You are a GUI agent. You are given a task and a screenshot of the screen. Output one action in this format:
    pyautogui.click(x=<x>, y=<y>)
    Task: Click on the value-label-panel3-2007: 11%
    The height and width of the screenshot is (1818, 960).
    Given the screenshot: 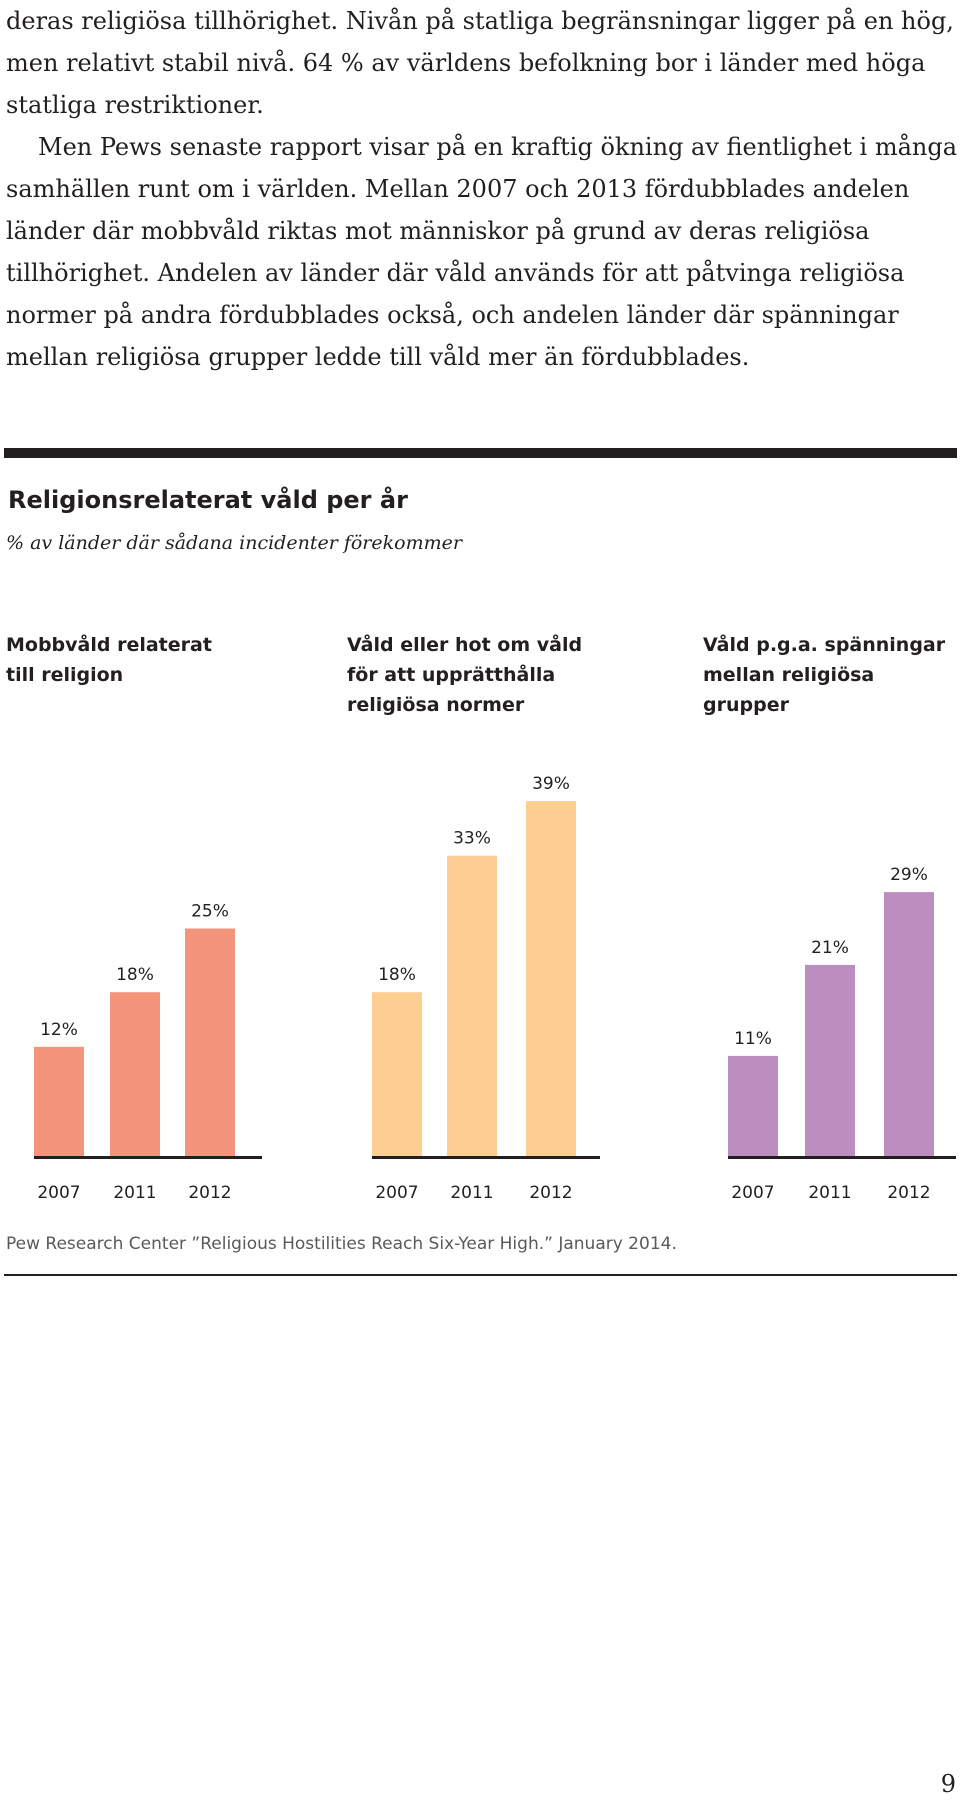 What is the action you would take?
    pyautogui.click(x=753, y=1039)
    